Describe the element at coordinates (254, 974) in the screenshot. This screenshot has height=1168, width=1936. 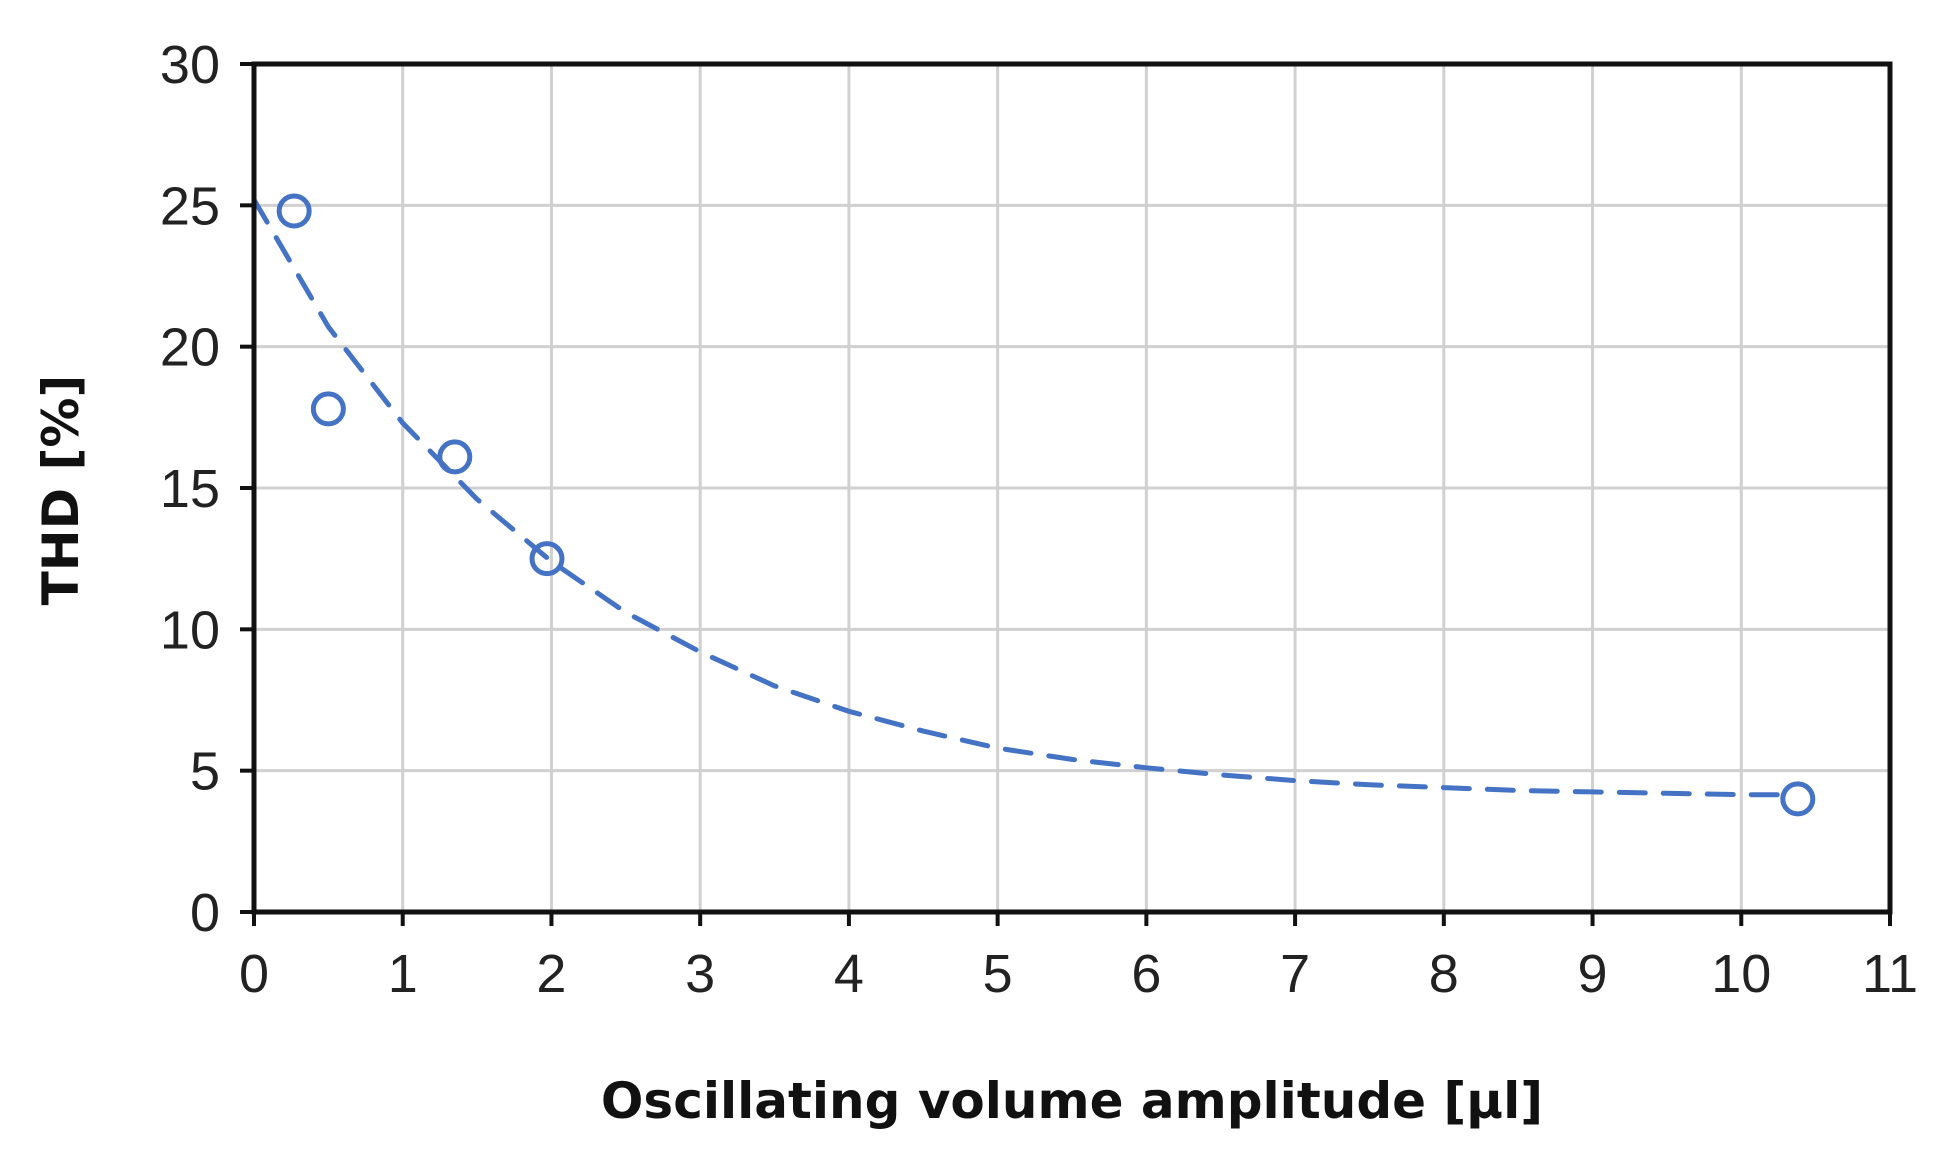
I see `x-tick-label-0: 0` at that location.